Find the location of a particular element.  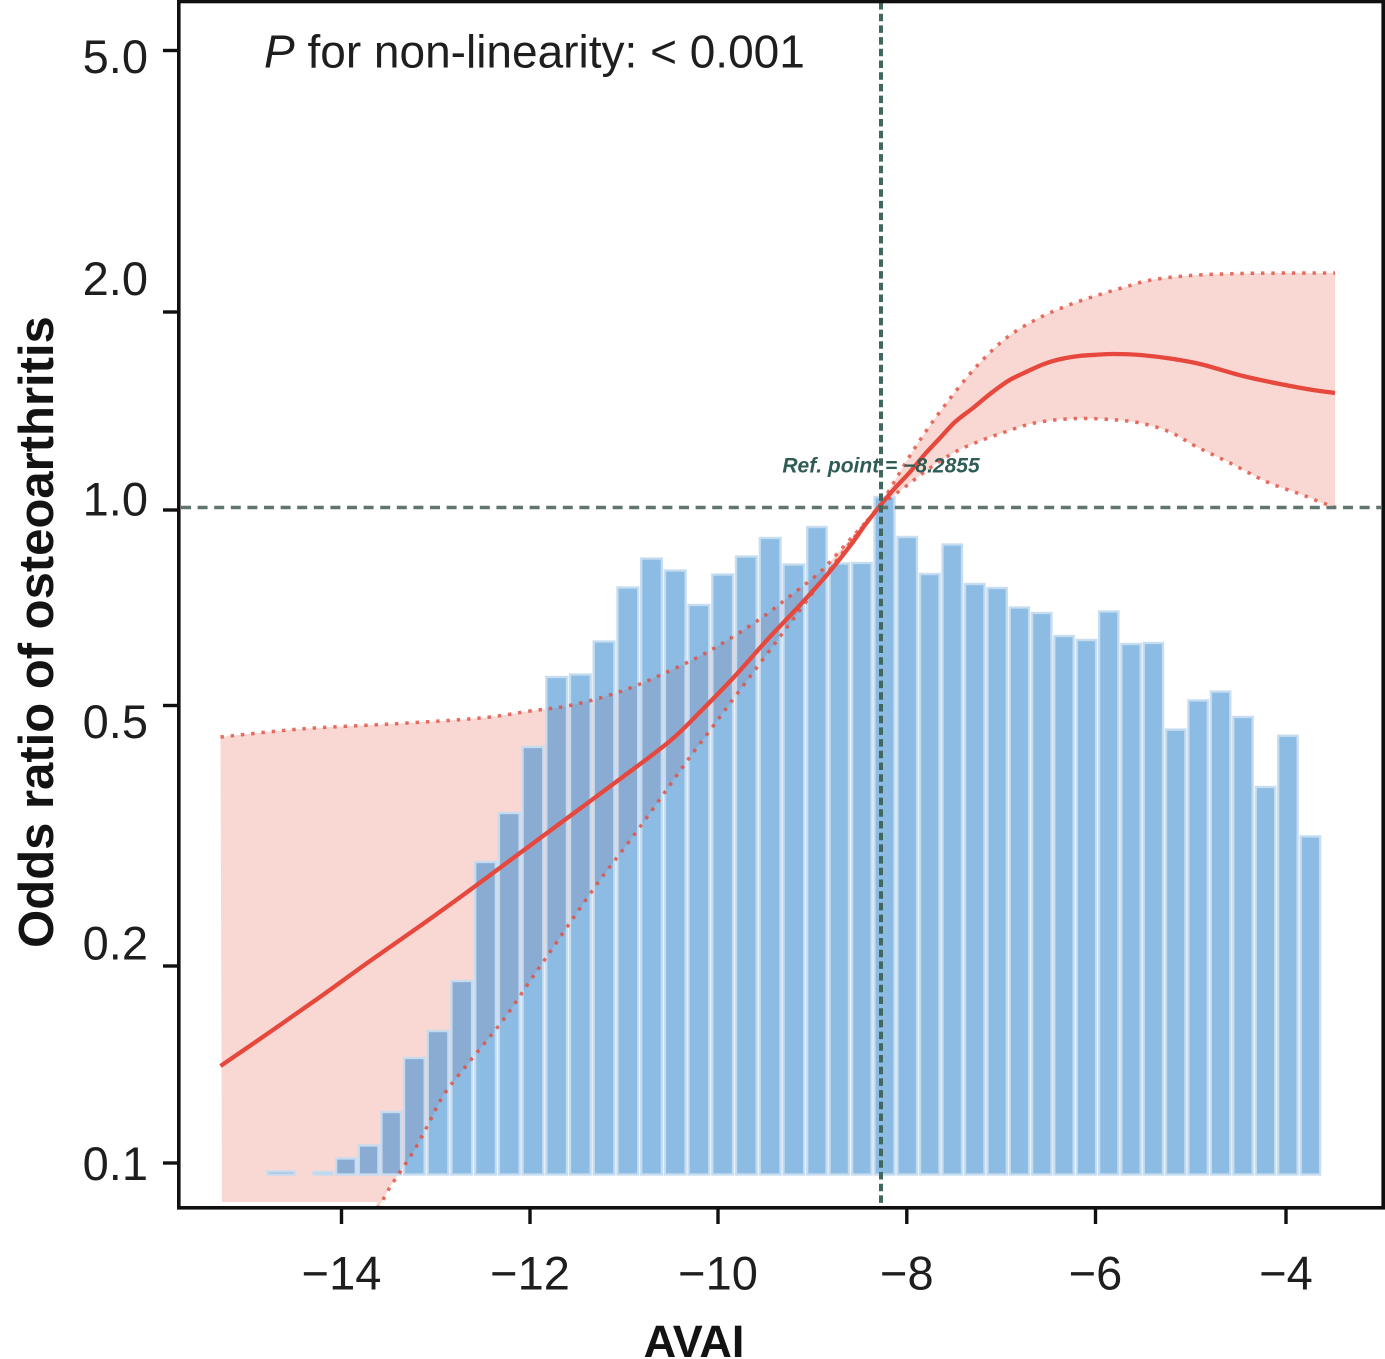

svg-text: −10 is located at coordinates (718, 1273).